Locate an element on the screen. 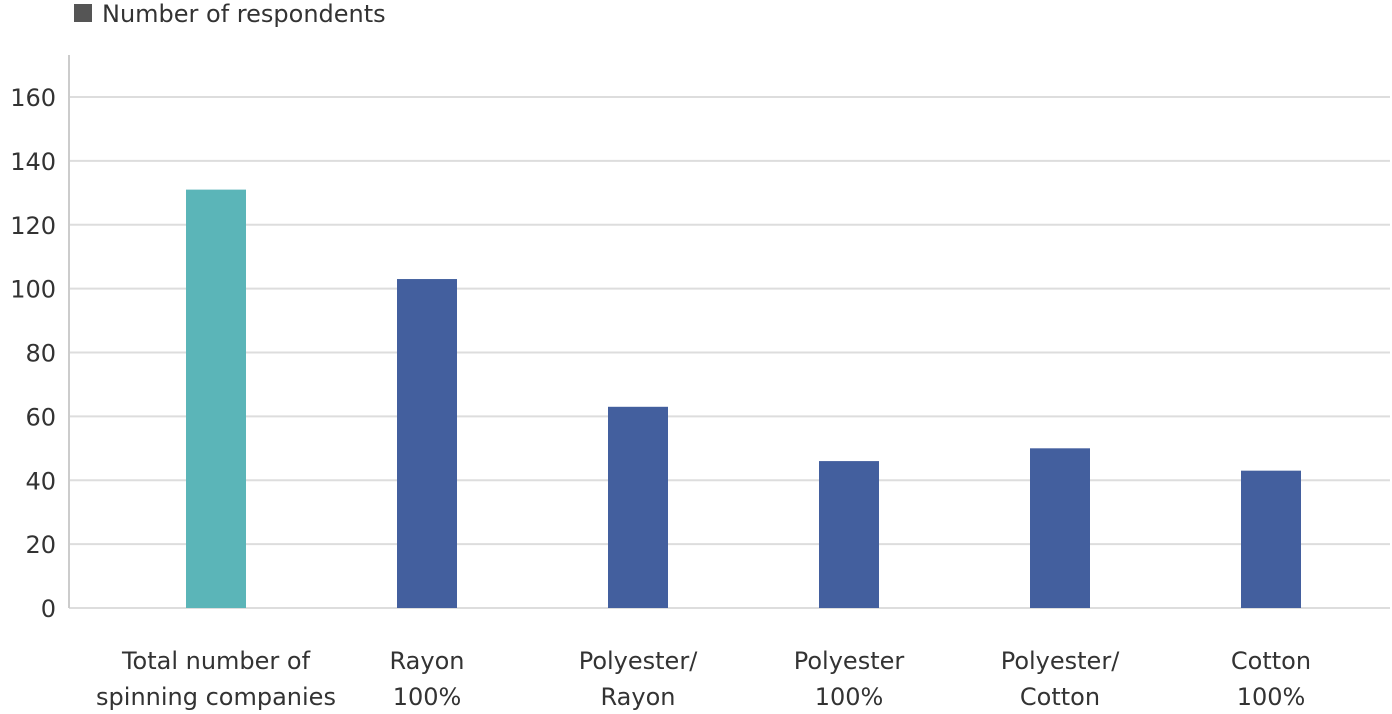  x-category-label: Polyester/Rayon is located at coordinates (638, 679).